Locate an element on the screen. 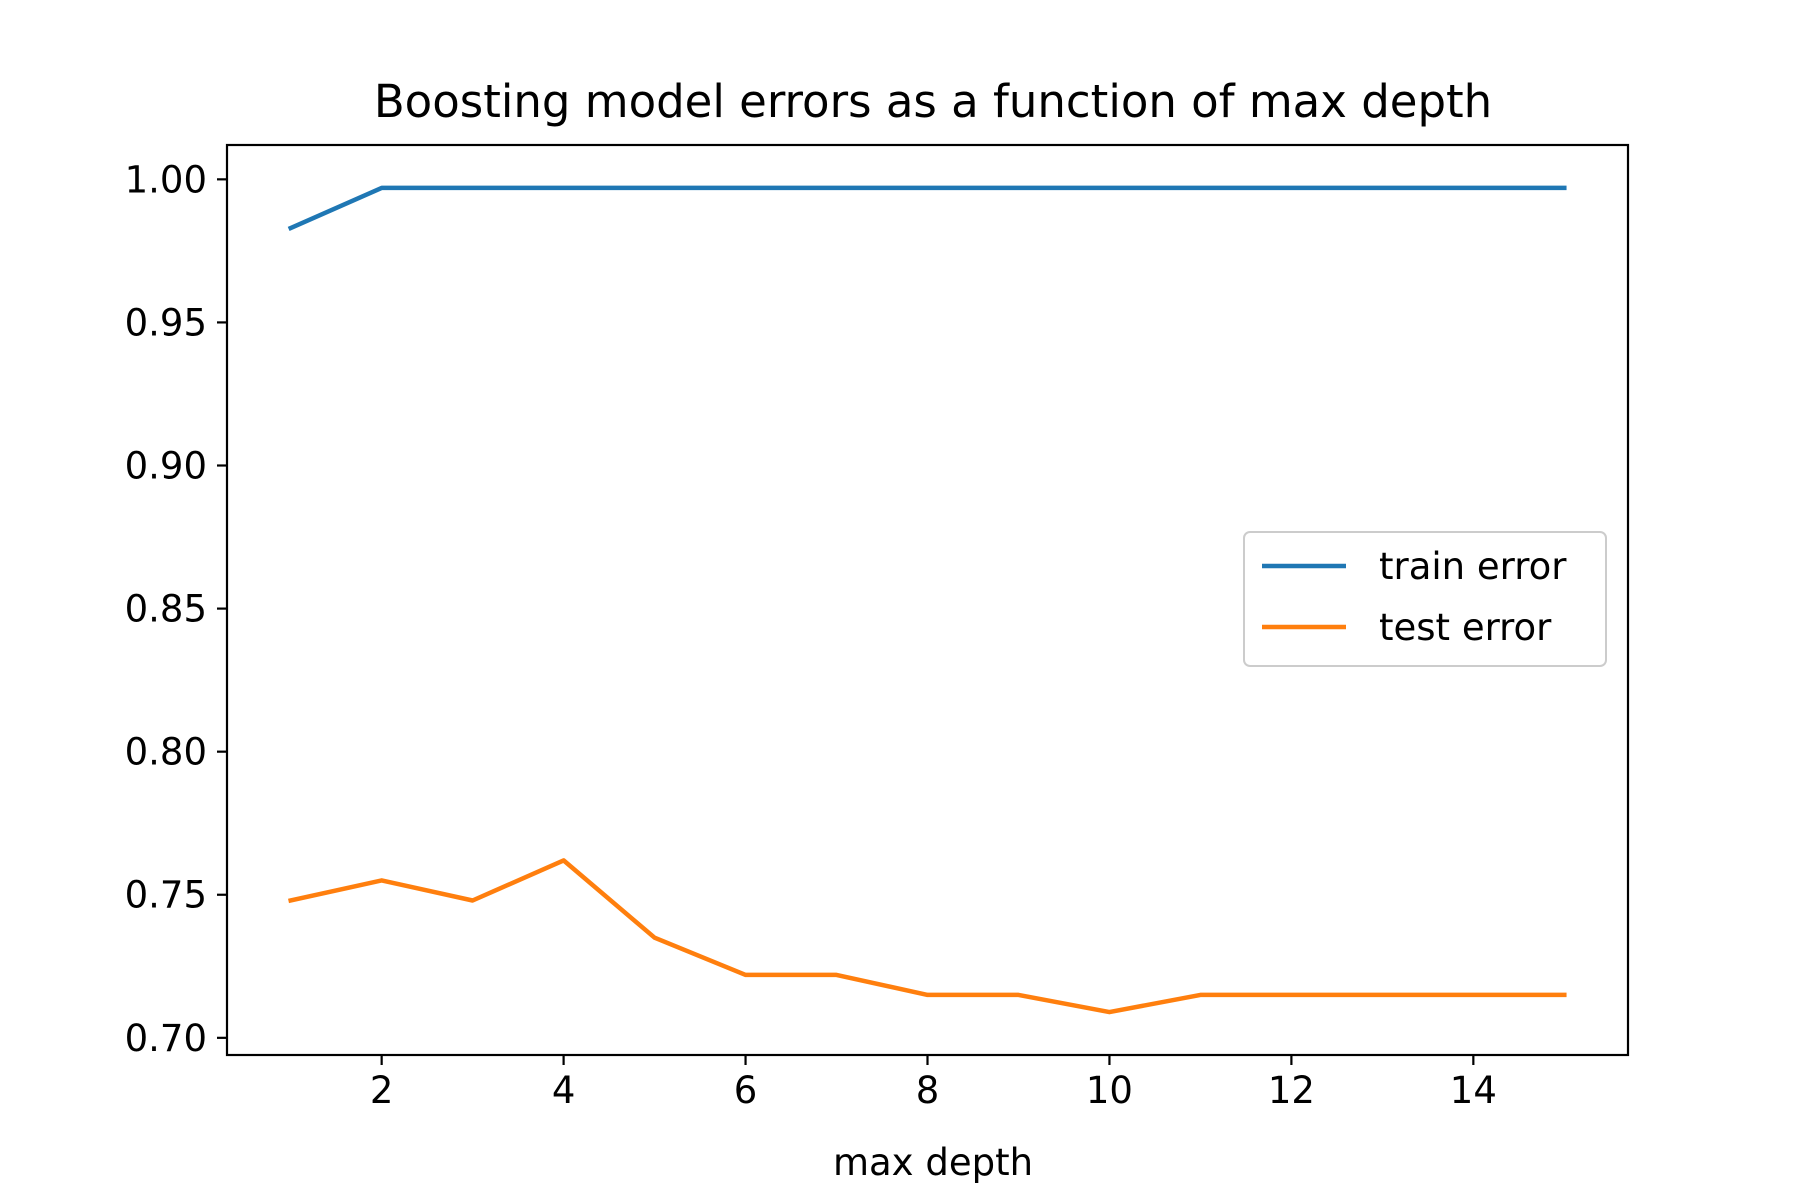 The image size is (1800, 1200). y-tick-label: 0.75 is located at coordinates (166, 895).